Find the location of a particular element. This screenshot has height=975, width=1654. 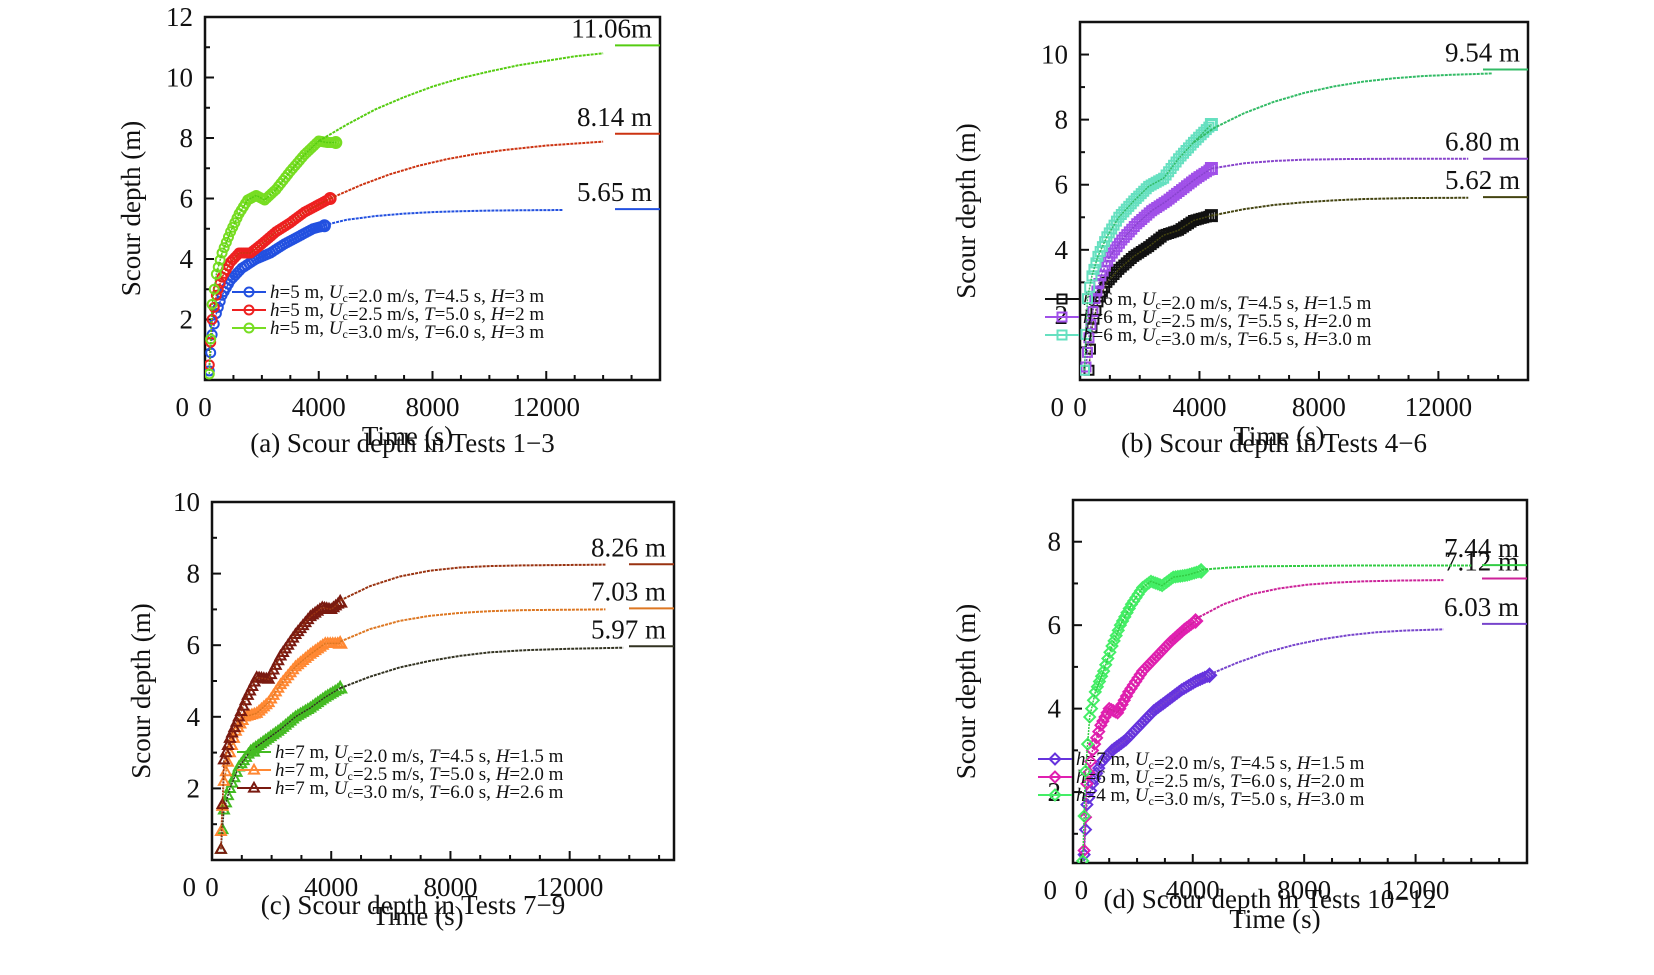

y-tick-label: 8 is located at coordinates (194, 574).